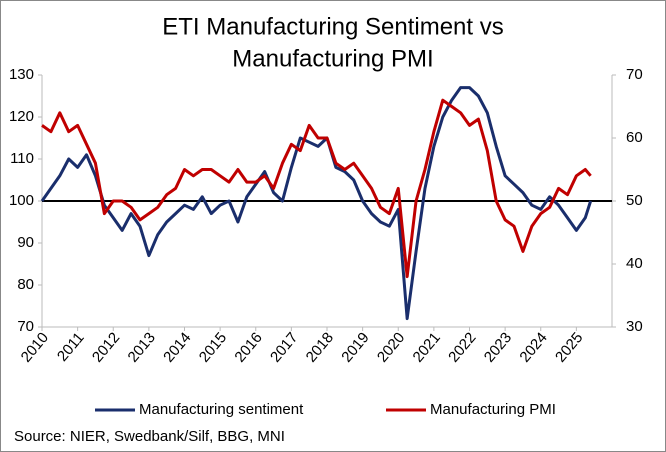 Image resolution: width=666 pixels, height=452 pixels. I want to click on y-tick-label: 120, so click(21, 116).